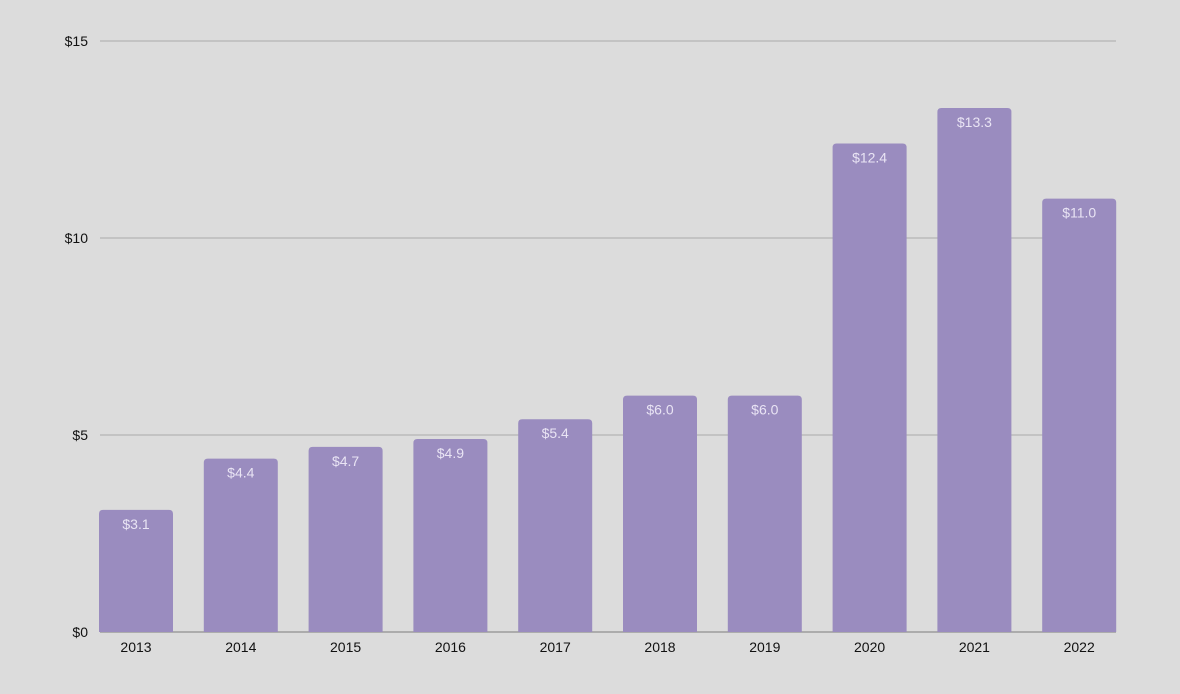 Image resolution: width=1180 pixels, height=694 pixels. Describe the element at coordinates (240, 545) in the screenshot. I see `bar-2014` at that location.